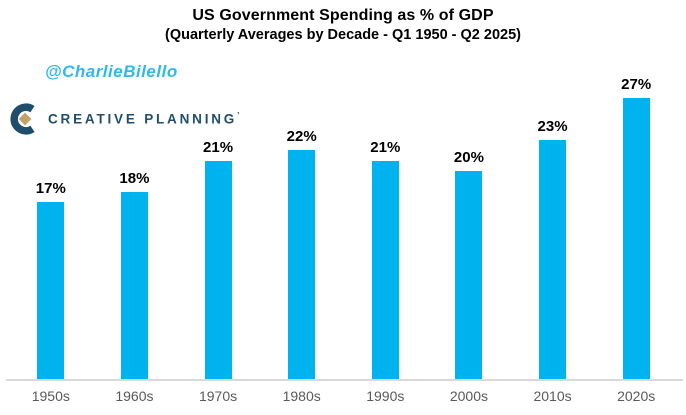  I want to click on bar-column-1970s: 21%, so click(218, 259).